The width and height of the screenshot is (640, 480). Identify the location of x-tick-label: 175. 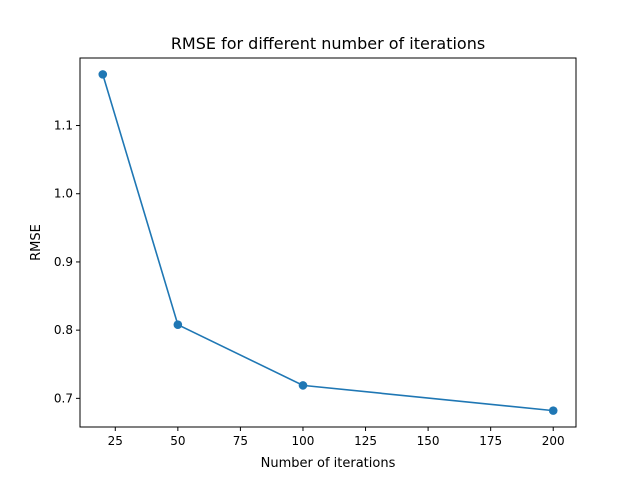
(490, 441).